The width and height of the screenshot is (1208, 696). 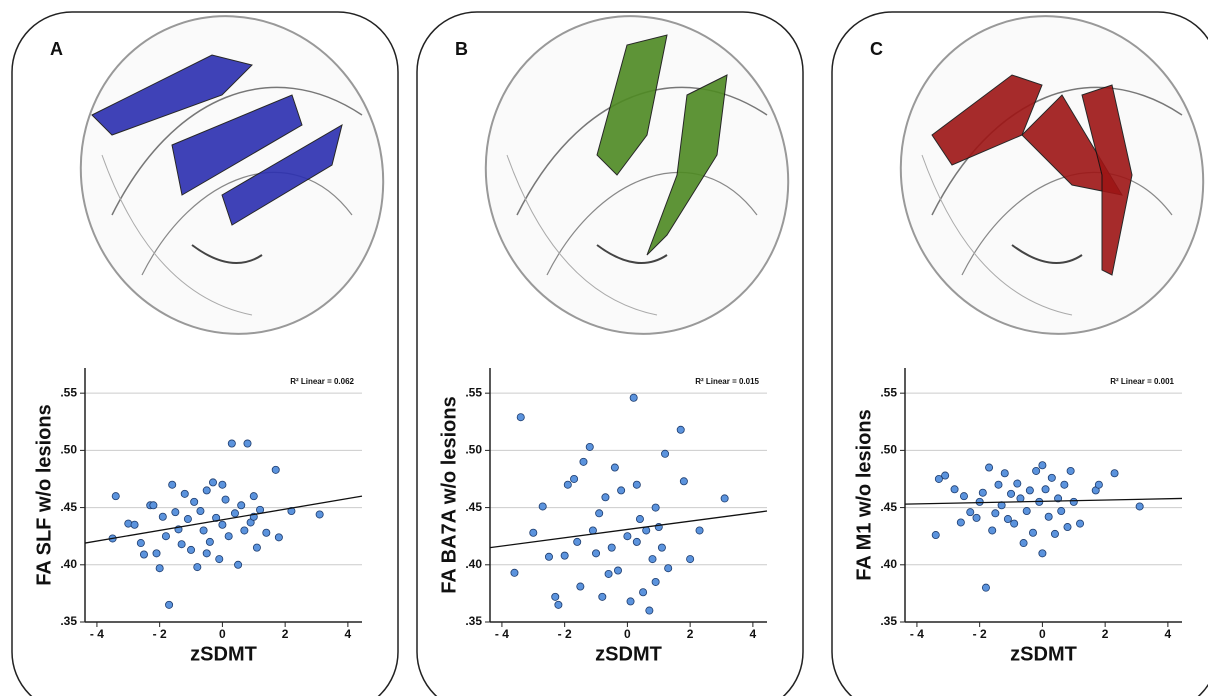 I want to click on y-tick-label: .45, so click(x=68, y=507).